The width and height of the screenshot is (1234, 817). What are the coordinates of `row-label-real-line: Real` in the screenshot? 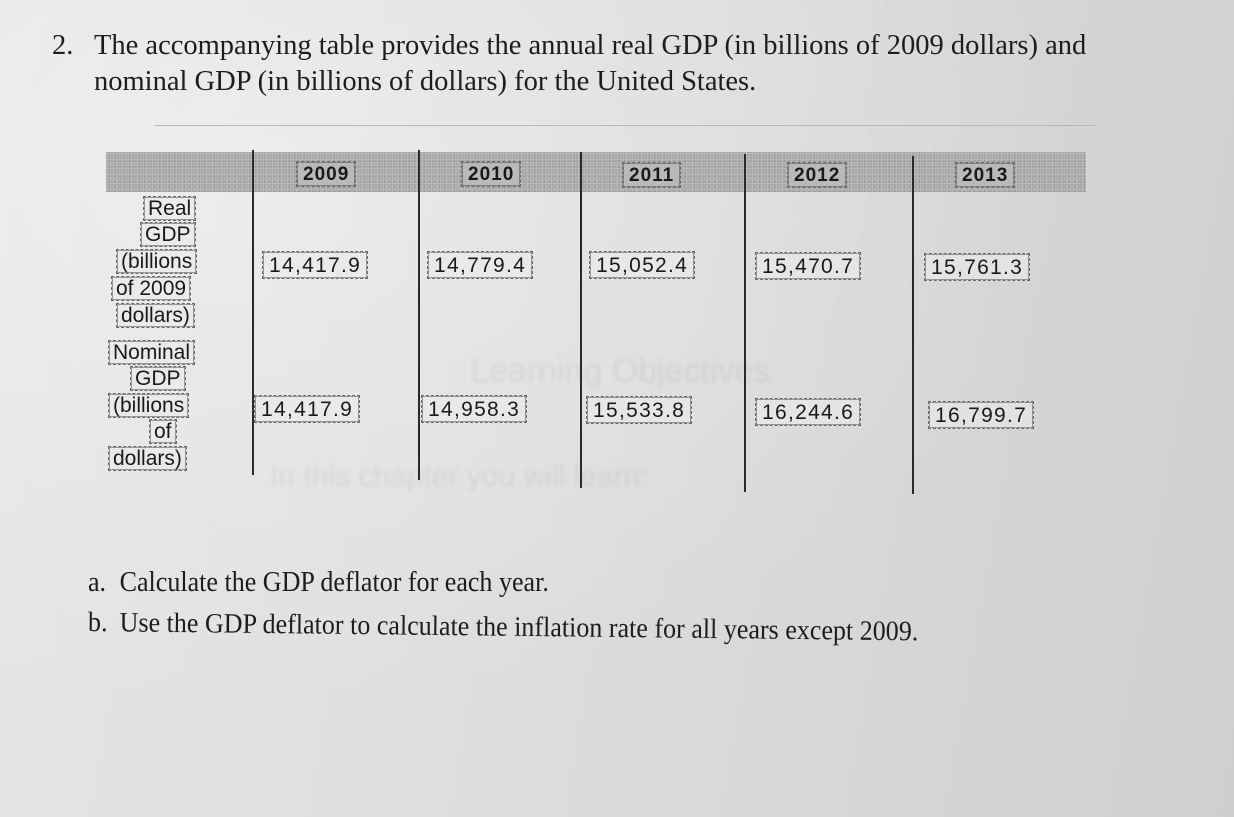 It's located at (170, 208).